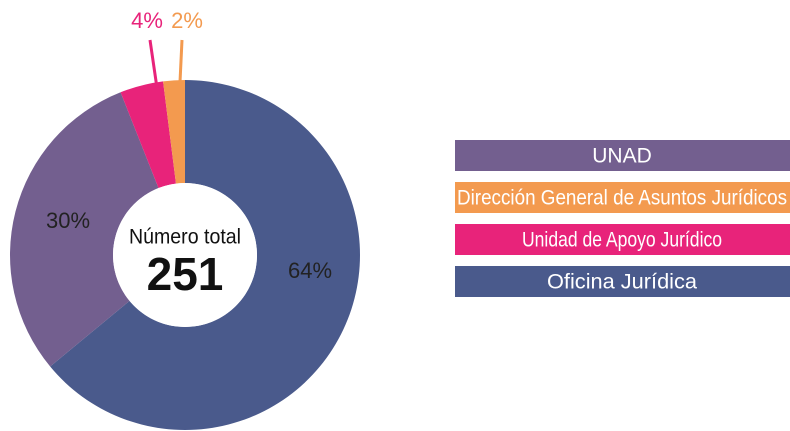 The width and height of the screenshot is (790, 431). I want to click on legend-label: Dirección General de Asuntos Jurídicos, so click(622, 198).